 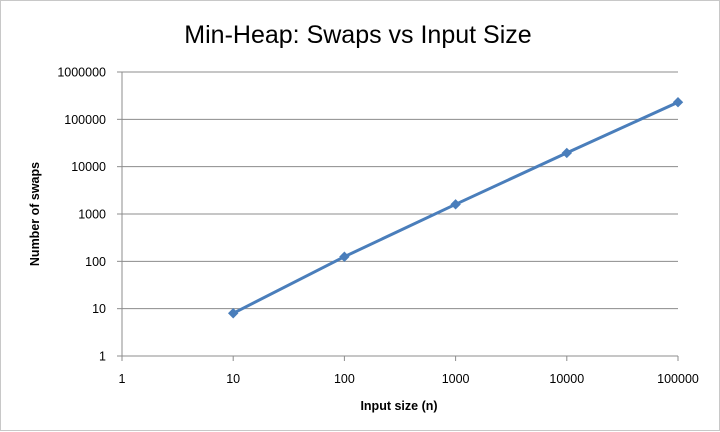 What do you see at coordinates (398, 406) in the screenshot?
I see `x-axis-title: Input size (n)` at bounding box center [398, 406].